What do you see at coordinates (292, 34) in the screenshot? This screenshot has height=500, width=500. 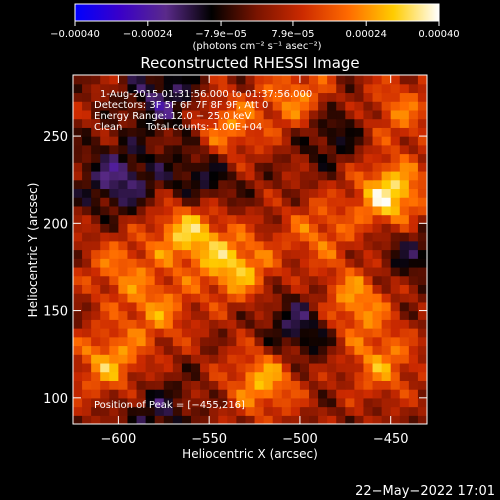 I see `colorbar-tick-label: 7.9e−05` at bounding box center [292, 34].